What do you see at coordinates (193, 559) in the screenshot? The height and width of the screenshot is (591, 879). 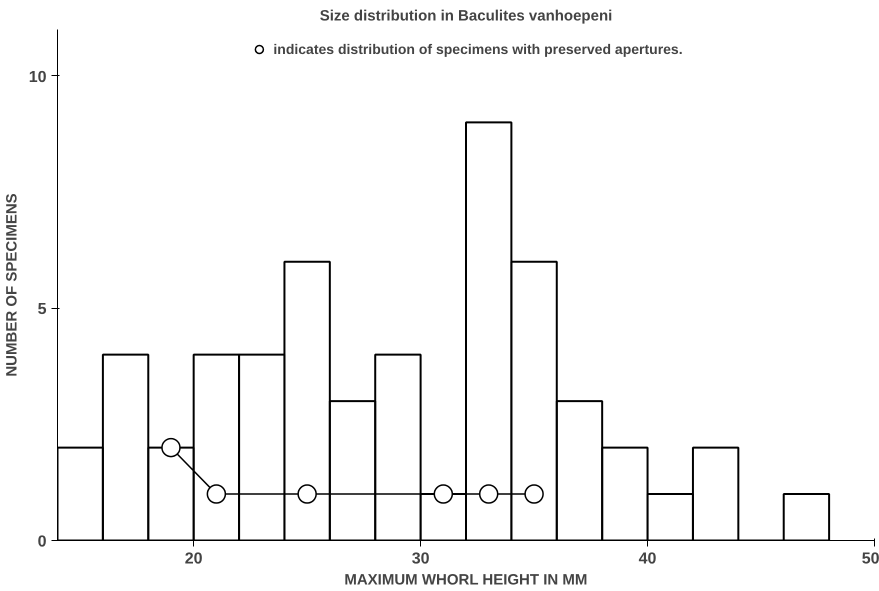 I see `x-tick-label: 20` at bounding box center [193, 559].